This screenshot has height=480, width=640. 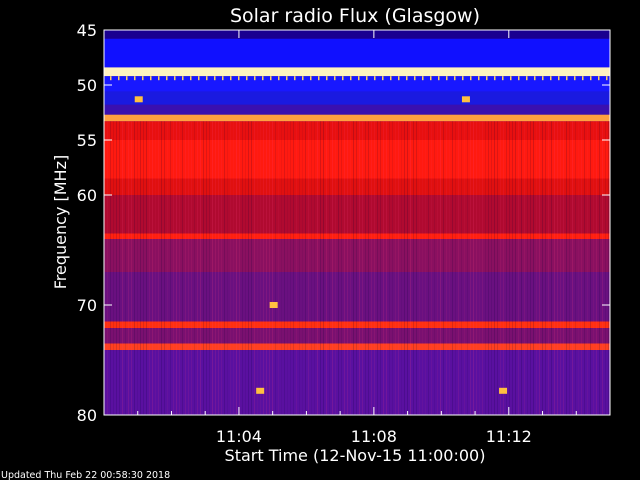 What do you see at coordinates (87, 415) in the screenshot?
I see `y-tick-label: 80` at bounding box center [87, 415].